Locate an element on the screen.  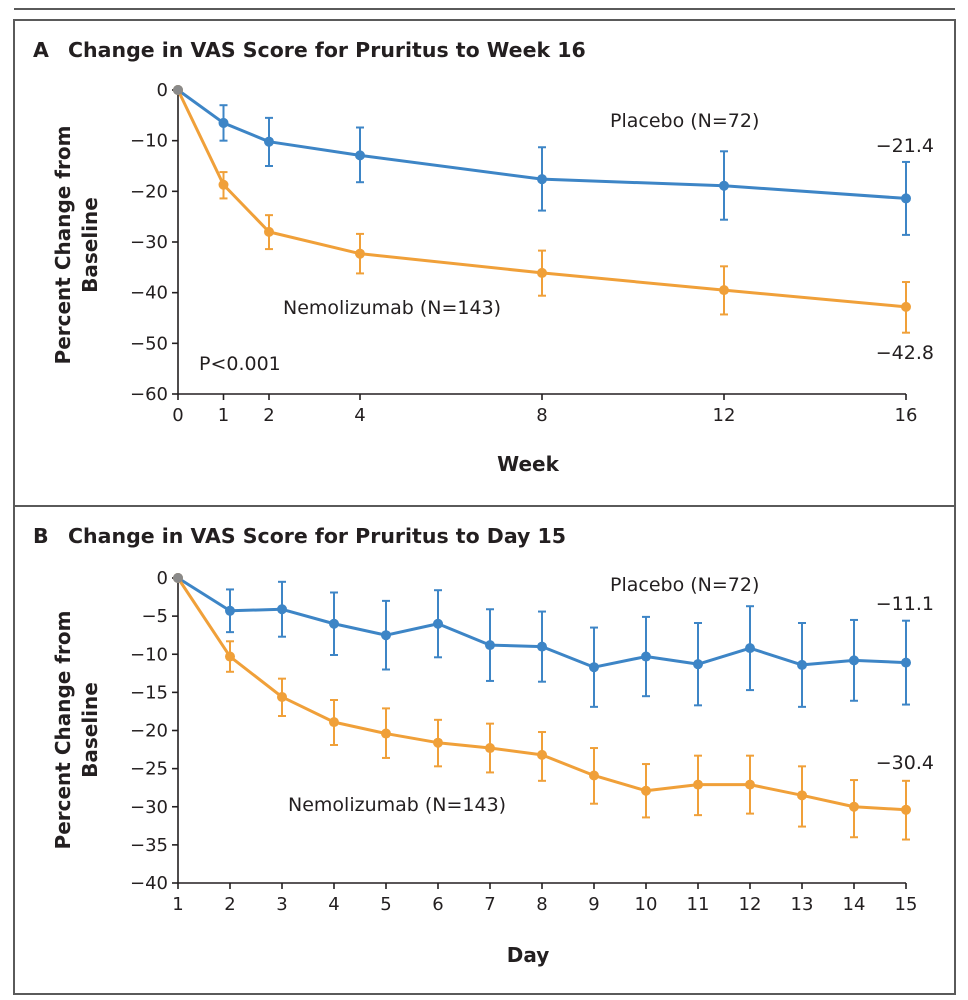
panel-b-x-tick-label: 1 is located at coordinates (177, 904).